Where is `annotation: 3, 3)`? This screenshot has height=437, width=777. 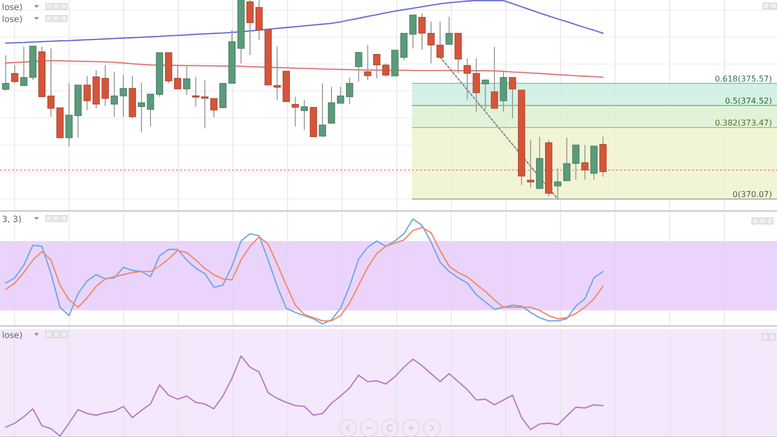
annotation: 3, 3) is located at coordinates (12, 220).